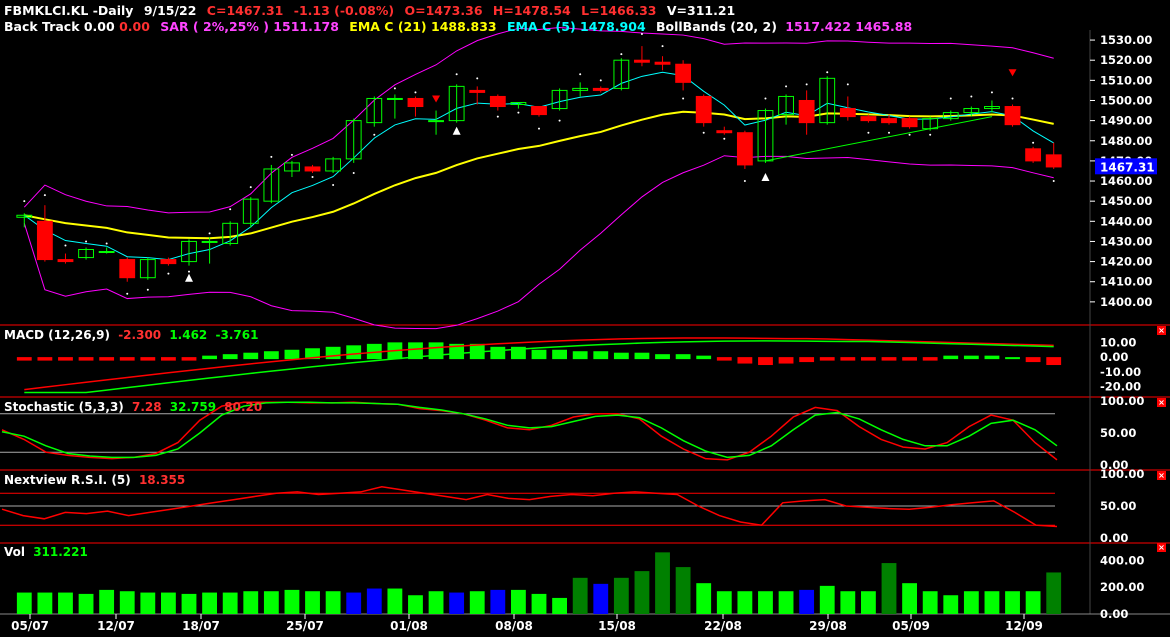  Describe the element at coordinates (1126, 121) in the screenshot. I see `price-tick-label: 1490.00` at that location.